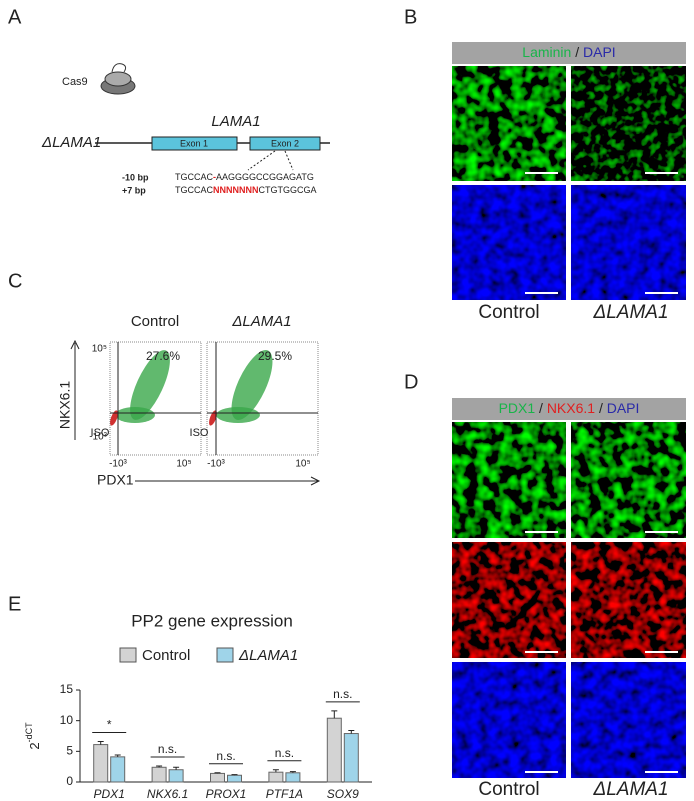  What do you see at coordinates (163, 356) in the screenshot?
I see `percentage: 27.6%` at bounding box center [163, 356].